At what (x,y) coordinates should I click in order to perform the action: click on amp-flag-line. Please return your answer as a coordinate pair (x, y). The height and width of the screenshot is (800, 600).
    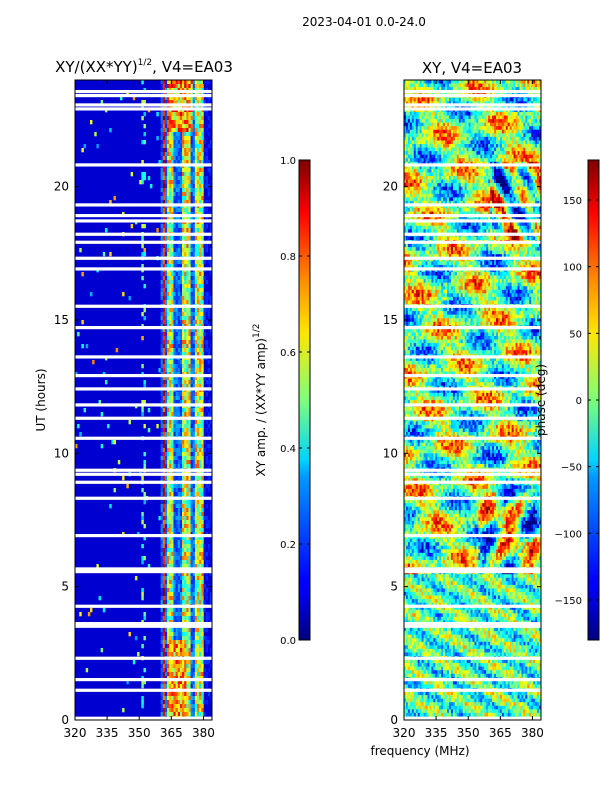
    Looking at the image, I should click on (143, 389).